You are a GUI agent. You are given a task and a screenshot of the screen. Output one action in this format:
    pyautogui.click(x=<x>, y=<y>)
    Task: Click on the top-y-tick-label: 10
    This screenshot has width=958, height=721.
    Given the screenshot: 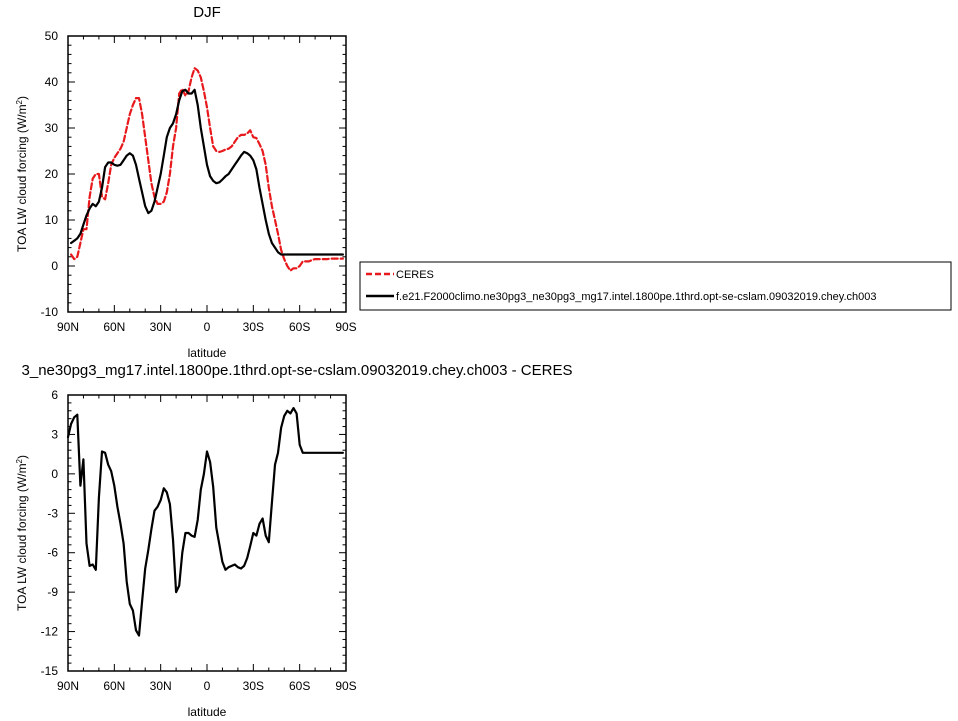 What is the action you would take?
    pyautogui.click(x=52, y=220)
    